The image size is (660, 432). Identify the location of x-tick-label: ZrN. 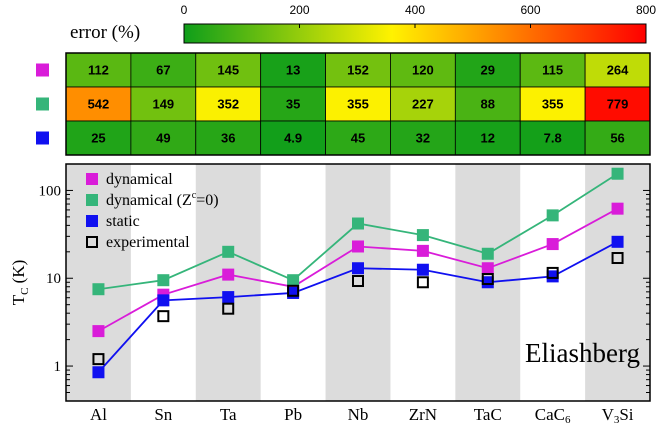
(423, 414).